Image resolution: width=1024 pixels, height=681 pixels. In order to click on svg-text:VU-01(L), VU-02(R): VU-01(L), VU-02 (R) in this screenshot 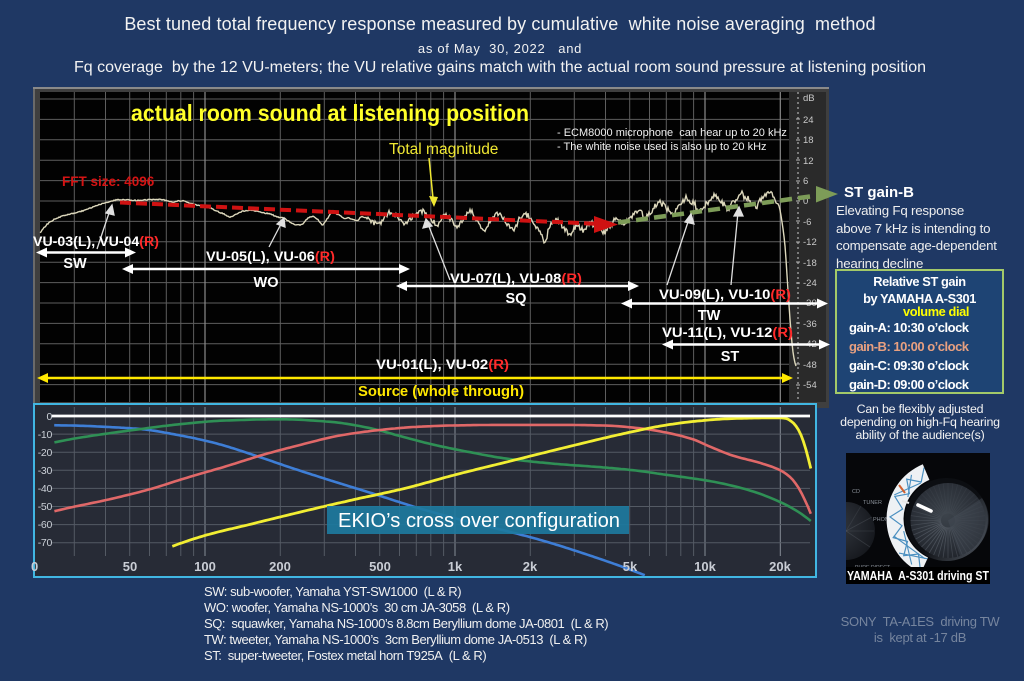, I will do `click(442, 364)`.